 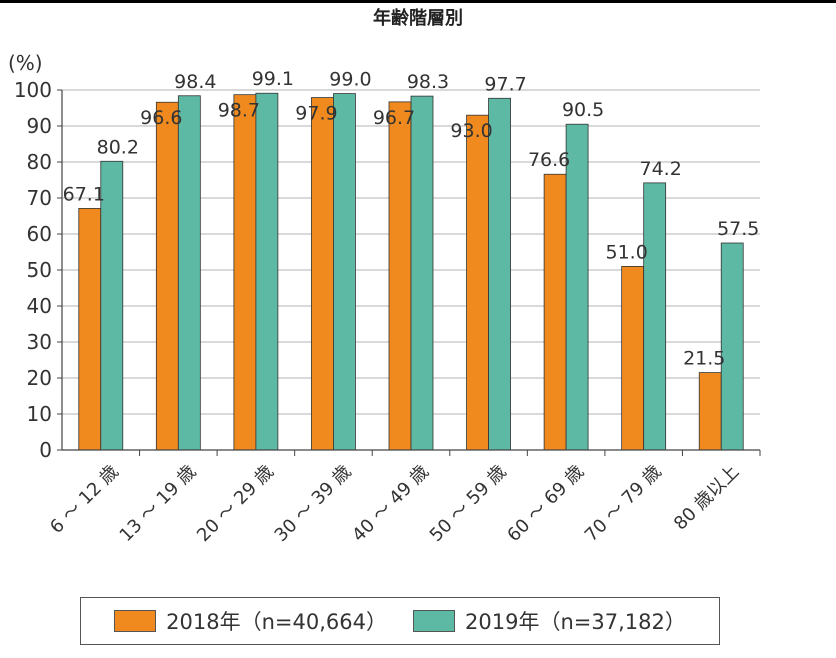 What do you see at coordinates (33, 90) in the screenshot?
I see `y-tick-label: 100` at bounding box center [33, 90].